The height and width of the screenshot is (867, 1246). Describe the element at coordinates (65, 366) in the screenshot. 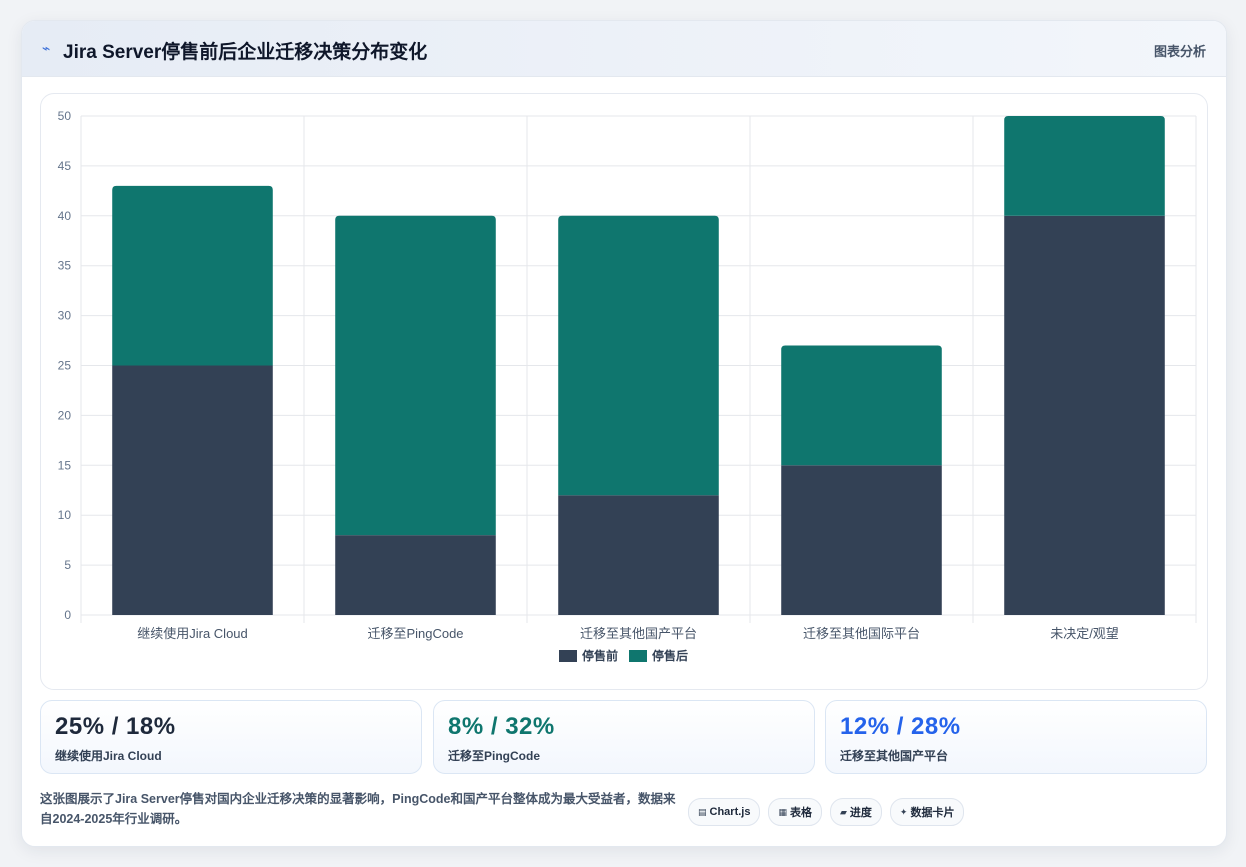

I see `y-tick-label: 25` at that location.